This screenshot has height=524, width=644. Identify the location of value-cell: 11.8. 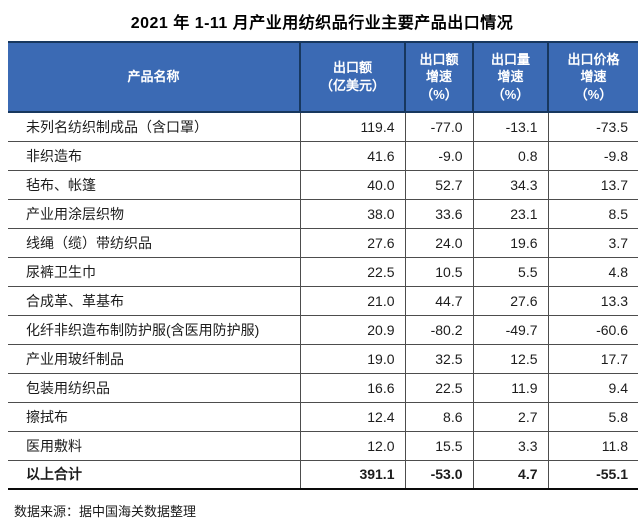
(592, 446).